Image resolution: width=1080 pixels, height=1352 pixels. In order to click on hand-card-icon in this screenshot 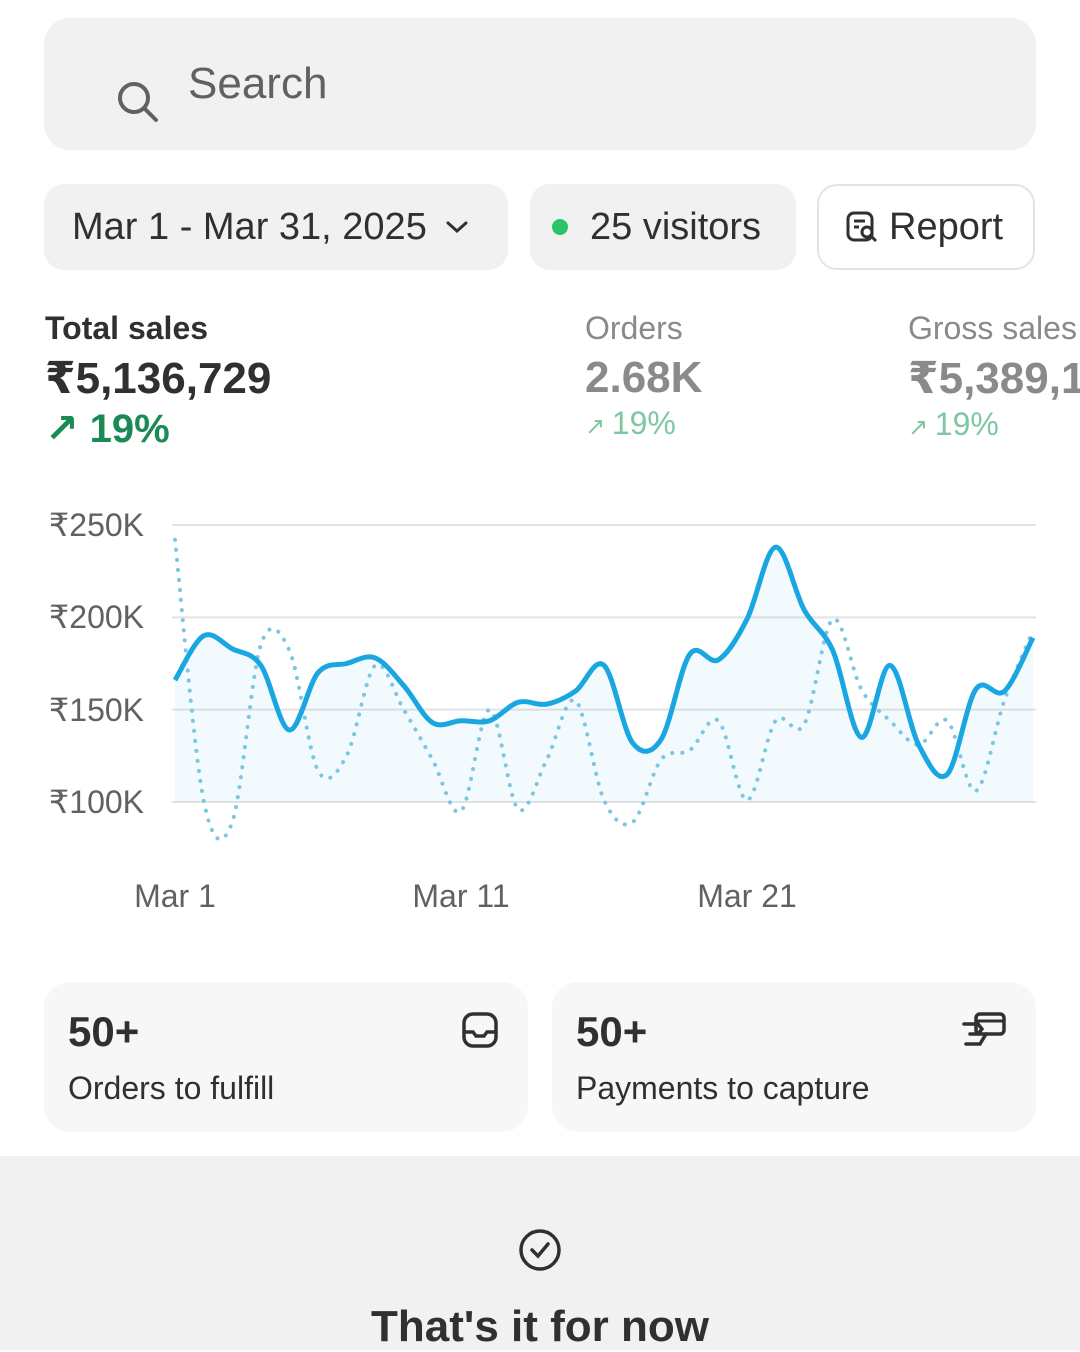, I will do `click(984, 1029)`.